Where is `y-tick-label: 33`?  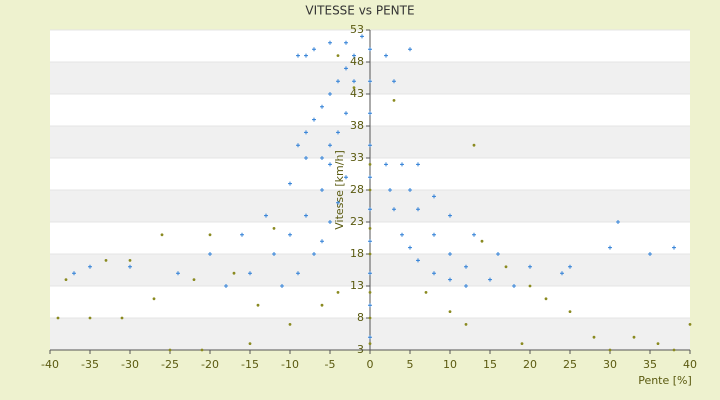
y-tick-label: 33 is located at coordinates (357, 157).